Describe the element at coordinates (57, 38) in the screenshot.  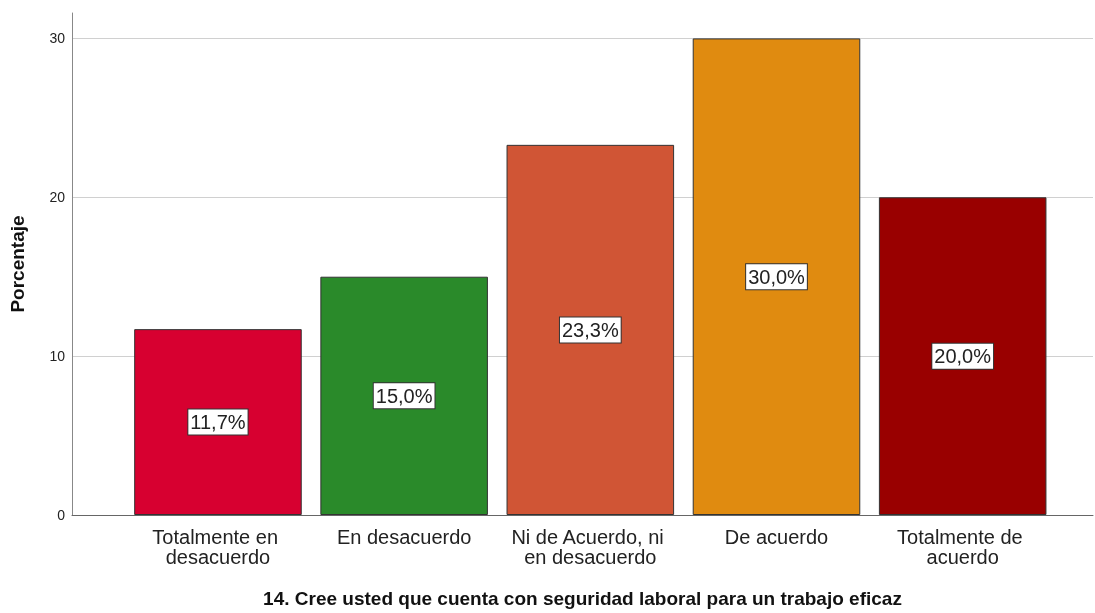
I see `y-tick-label: 30` at that location.